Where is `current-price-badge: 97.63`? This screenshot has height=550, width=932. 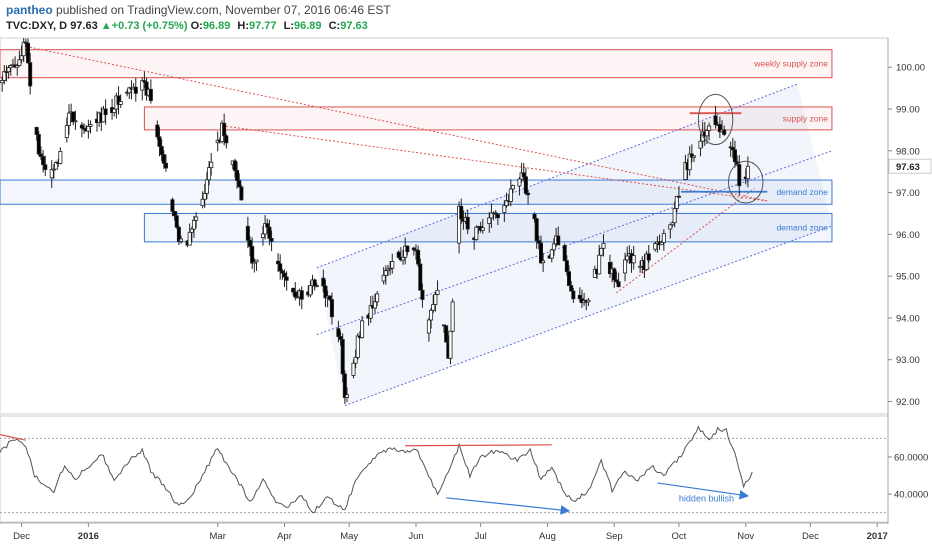 current-price-badge: 97.63 is located at coordinates (910, 166).